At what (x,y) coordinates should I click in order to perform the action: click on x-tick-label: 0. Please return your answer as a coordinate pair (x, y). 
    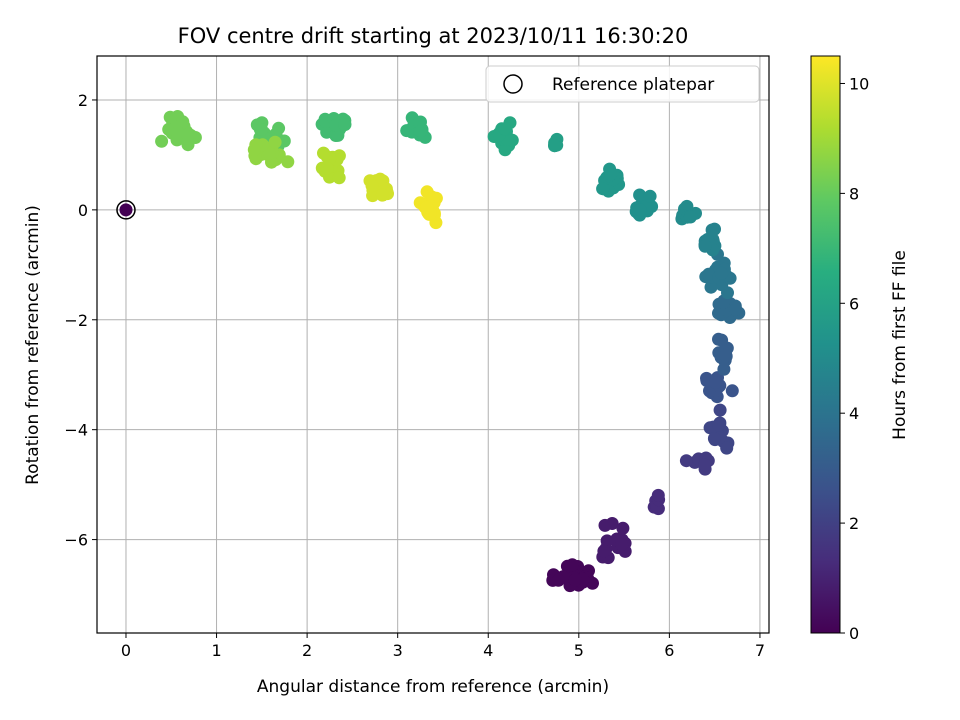
    Looking at the image, I should click on (126, 650).